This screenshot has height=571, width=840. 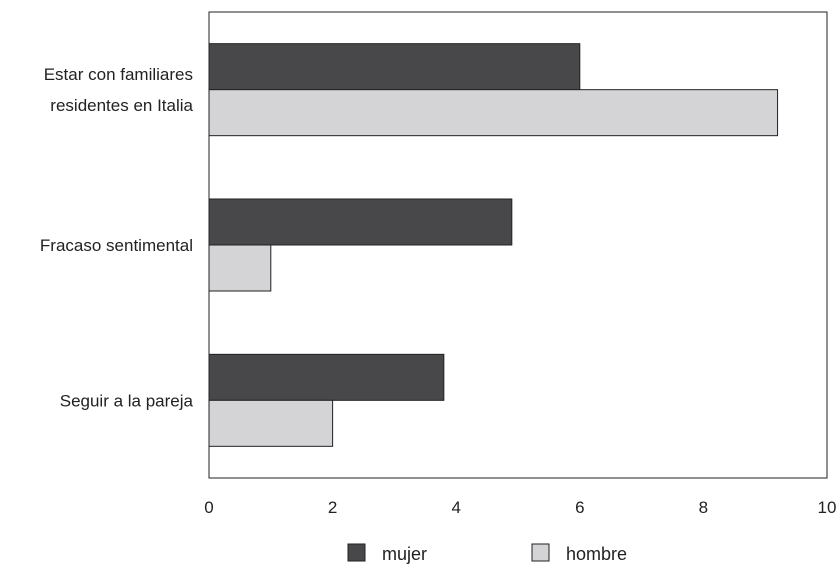 I want to click on legend-label-hombre: hombre, so click(x=596, y=554).